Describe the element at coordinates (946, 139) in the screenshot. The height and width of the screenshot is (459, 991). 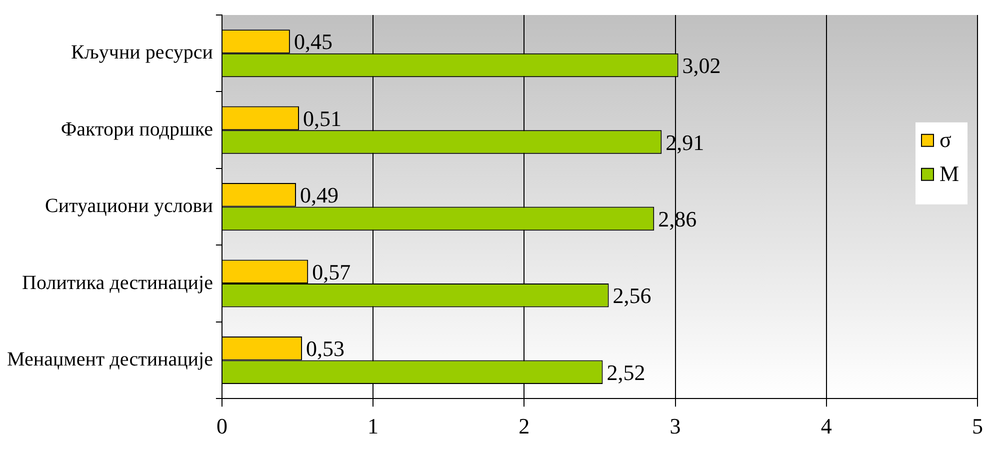
I see `legend-label: σ` at that location.